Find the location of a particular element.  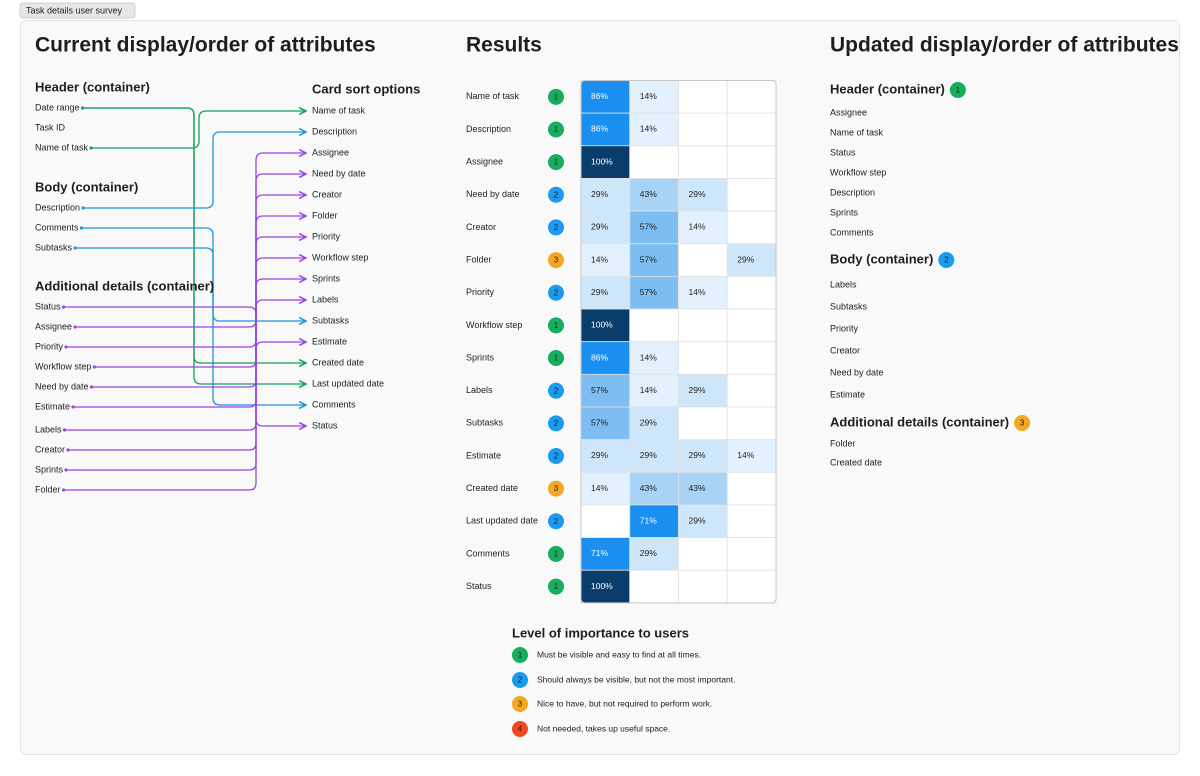

row-label: Comments is located at coordinates (488, 553).